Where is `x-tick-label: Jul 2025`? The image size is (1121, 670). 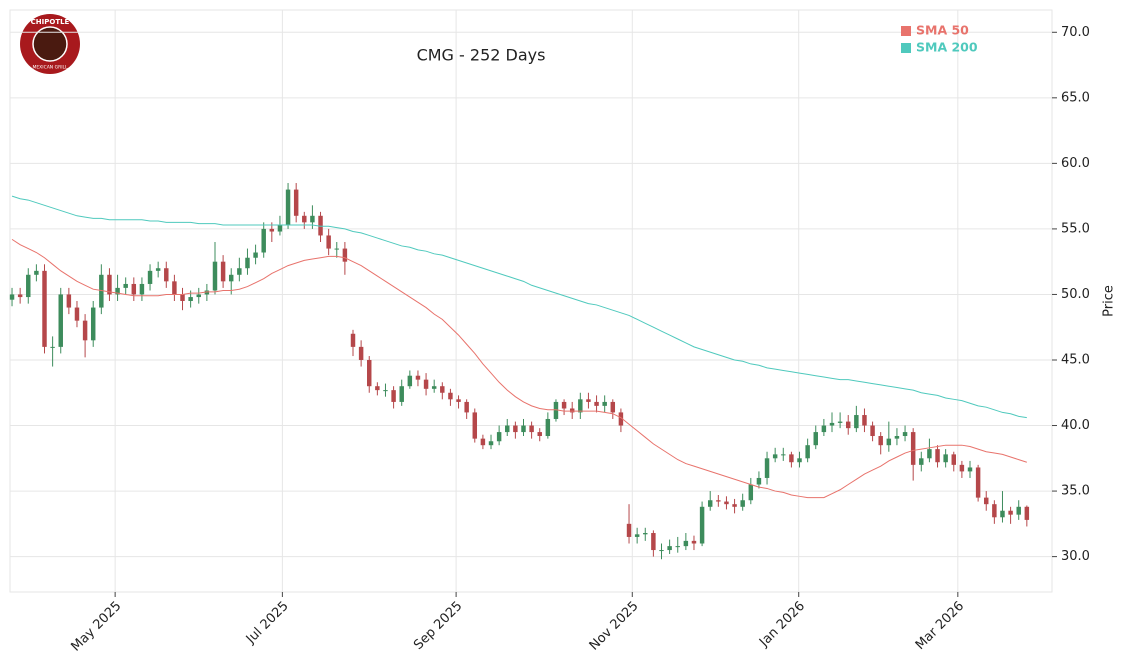 x-tick-label: Jul 2025 is located at coordinates (267, 623).